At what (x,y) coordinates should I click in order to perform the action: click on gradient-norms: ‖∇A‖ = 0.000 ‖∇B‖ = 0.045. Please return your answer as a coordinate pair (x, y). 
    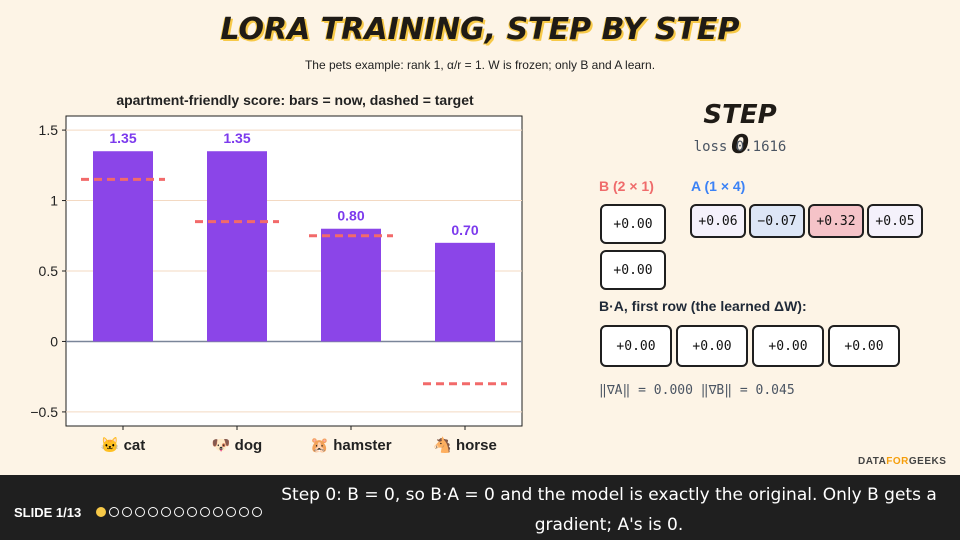
    Looking at the image, I should click on (697, 390).